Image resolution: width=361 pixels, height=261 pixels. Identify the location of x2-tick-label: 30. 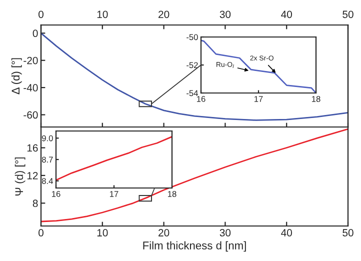
(225, 14).